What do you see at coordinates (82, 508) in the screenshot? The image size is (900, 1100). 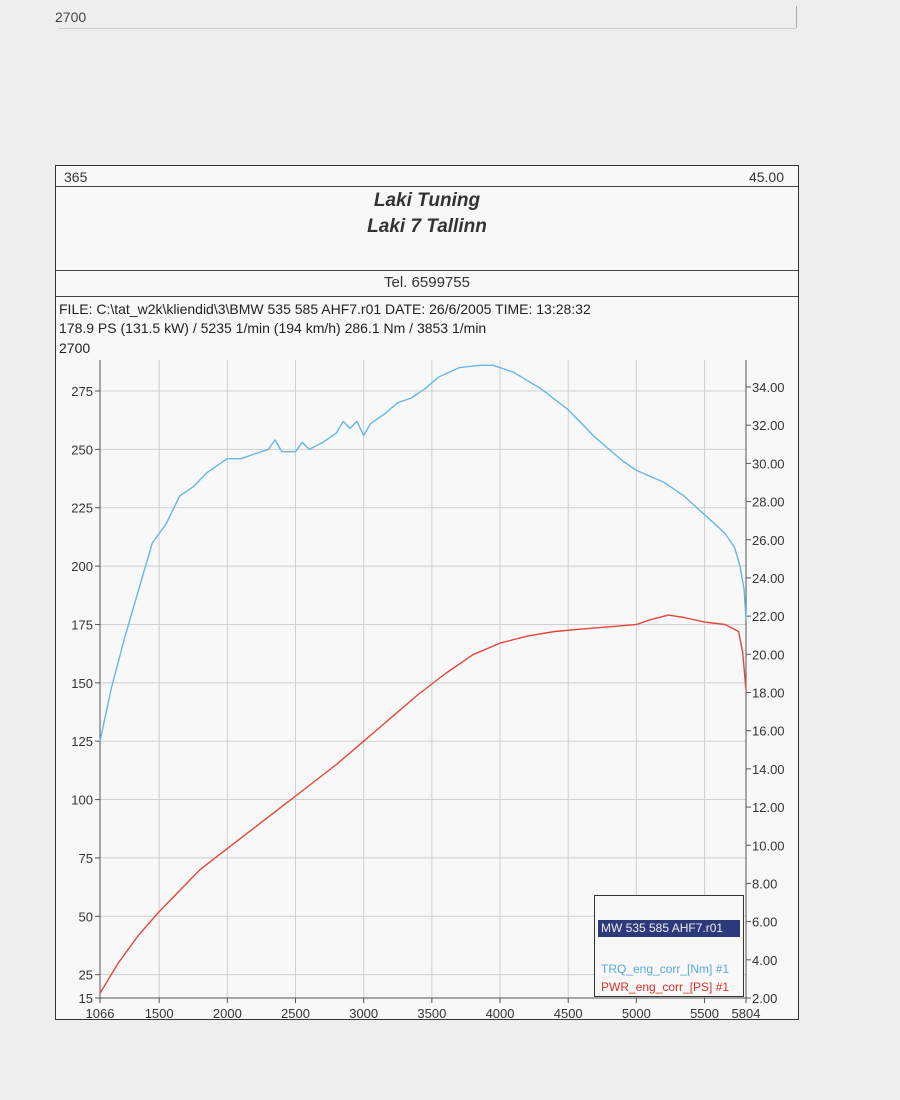 I see `y-left-tick-label: 225` at bounding box center [82, 508].